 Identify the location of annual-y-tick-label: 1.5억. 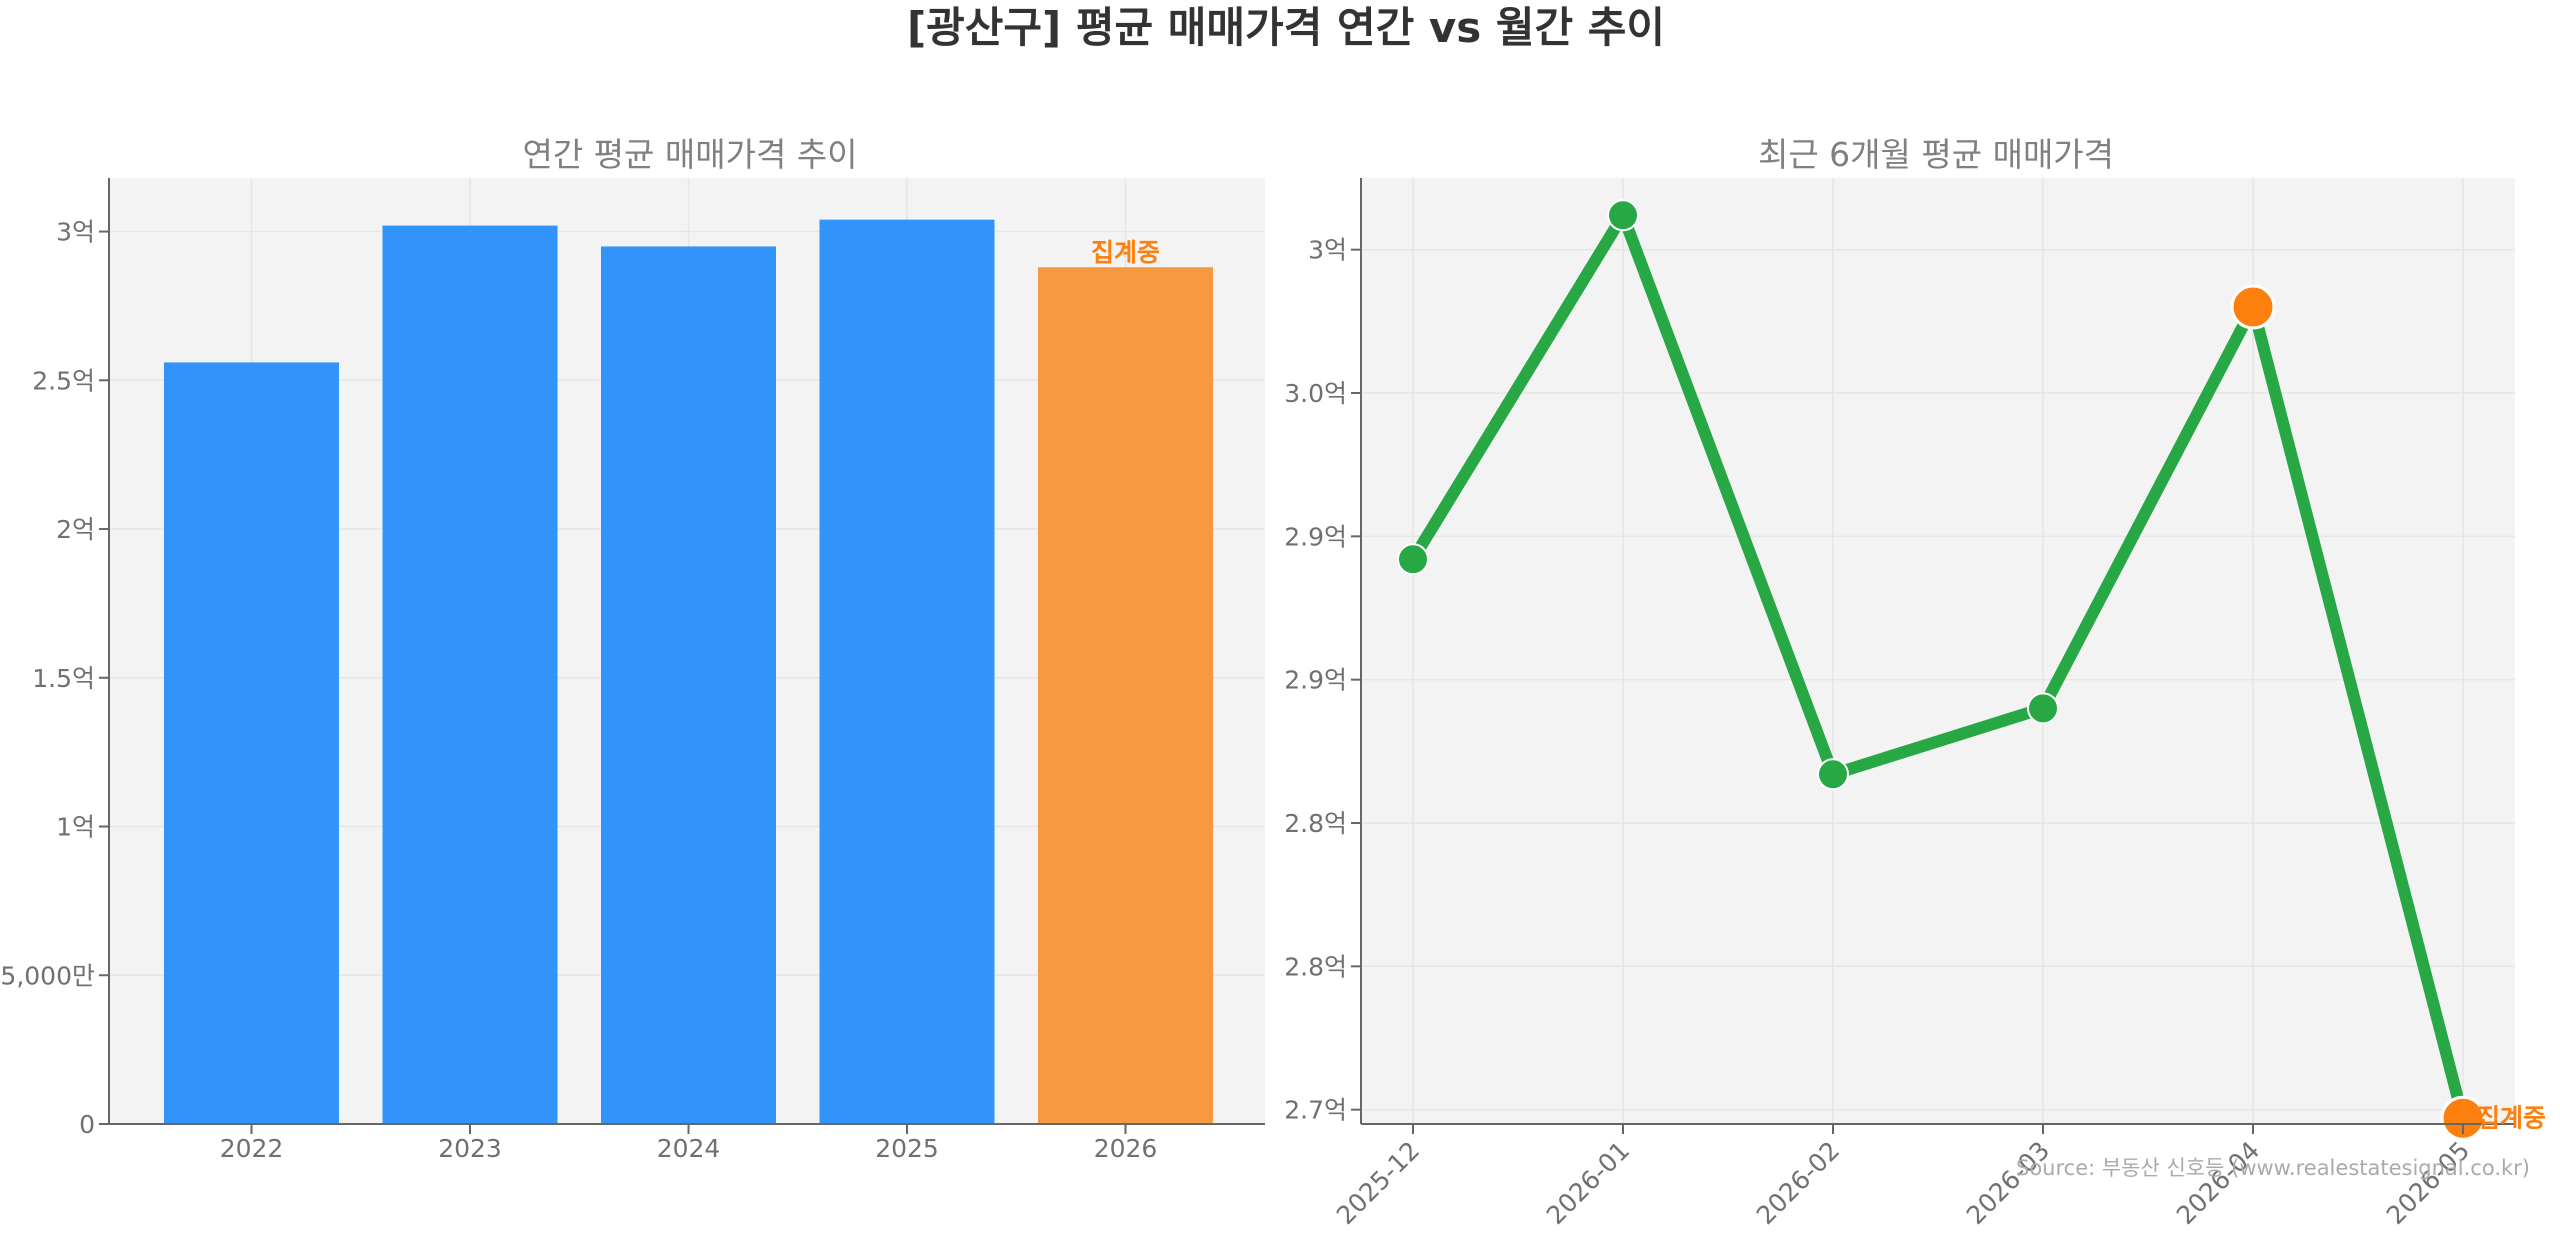
(63, 678).